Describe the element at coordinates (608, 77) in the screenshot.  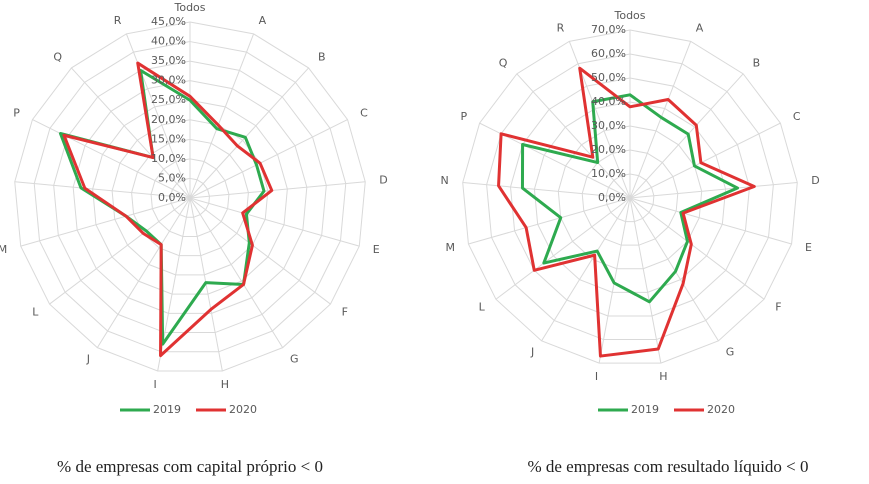
I see `y-tick-label: 50,0%` at that location.